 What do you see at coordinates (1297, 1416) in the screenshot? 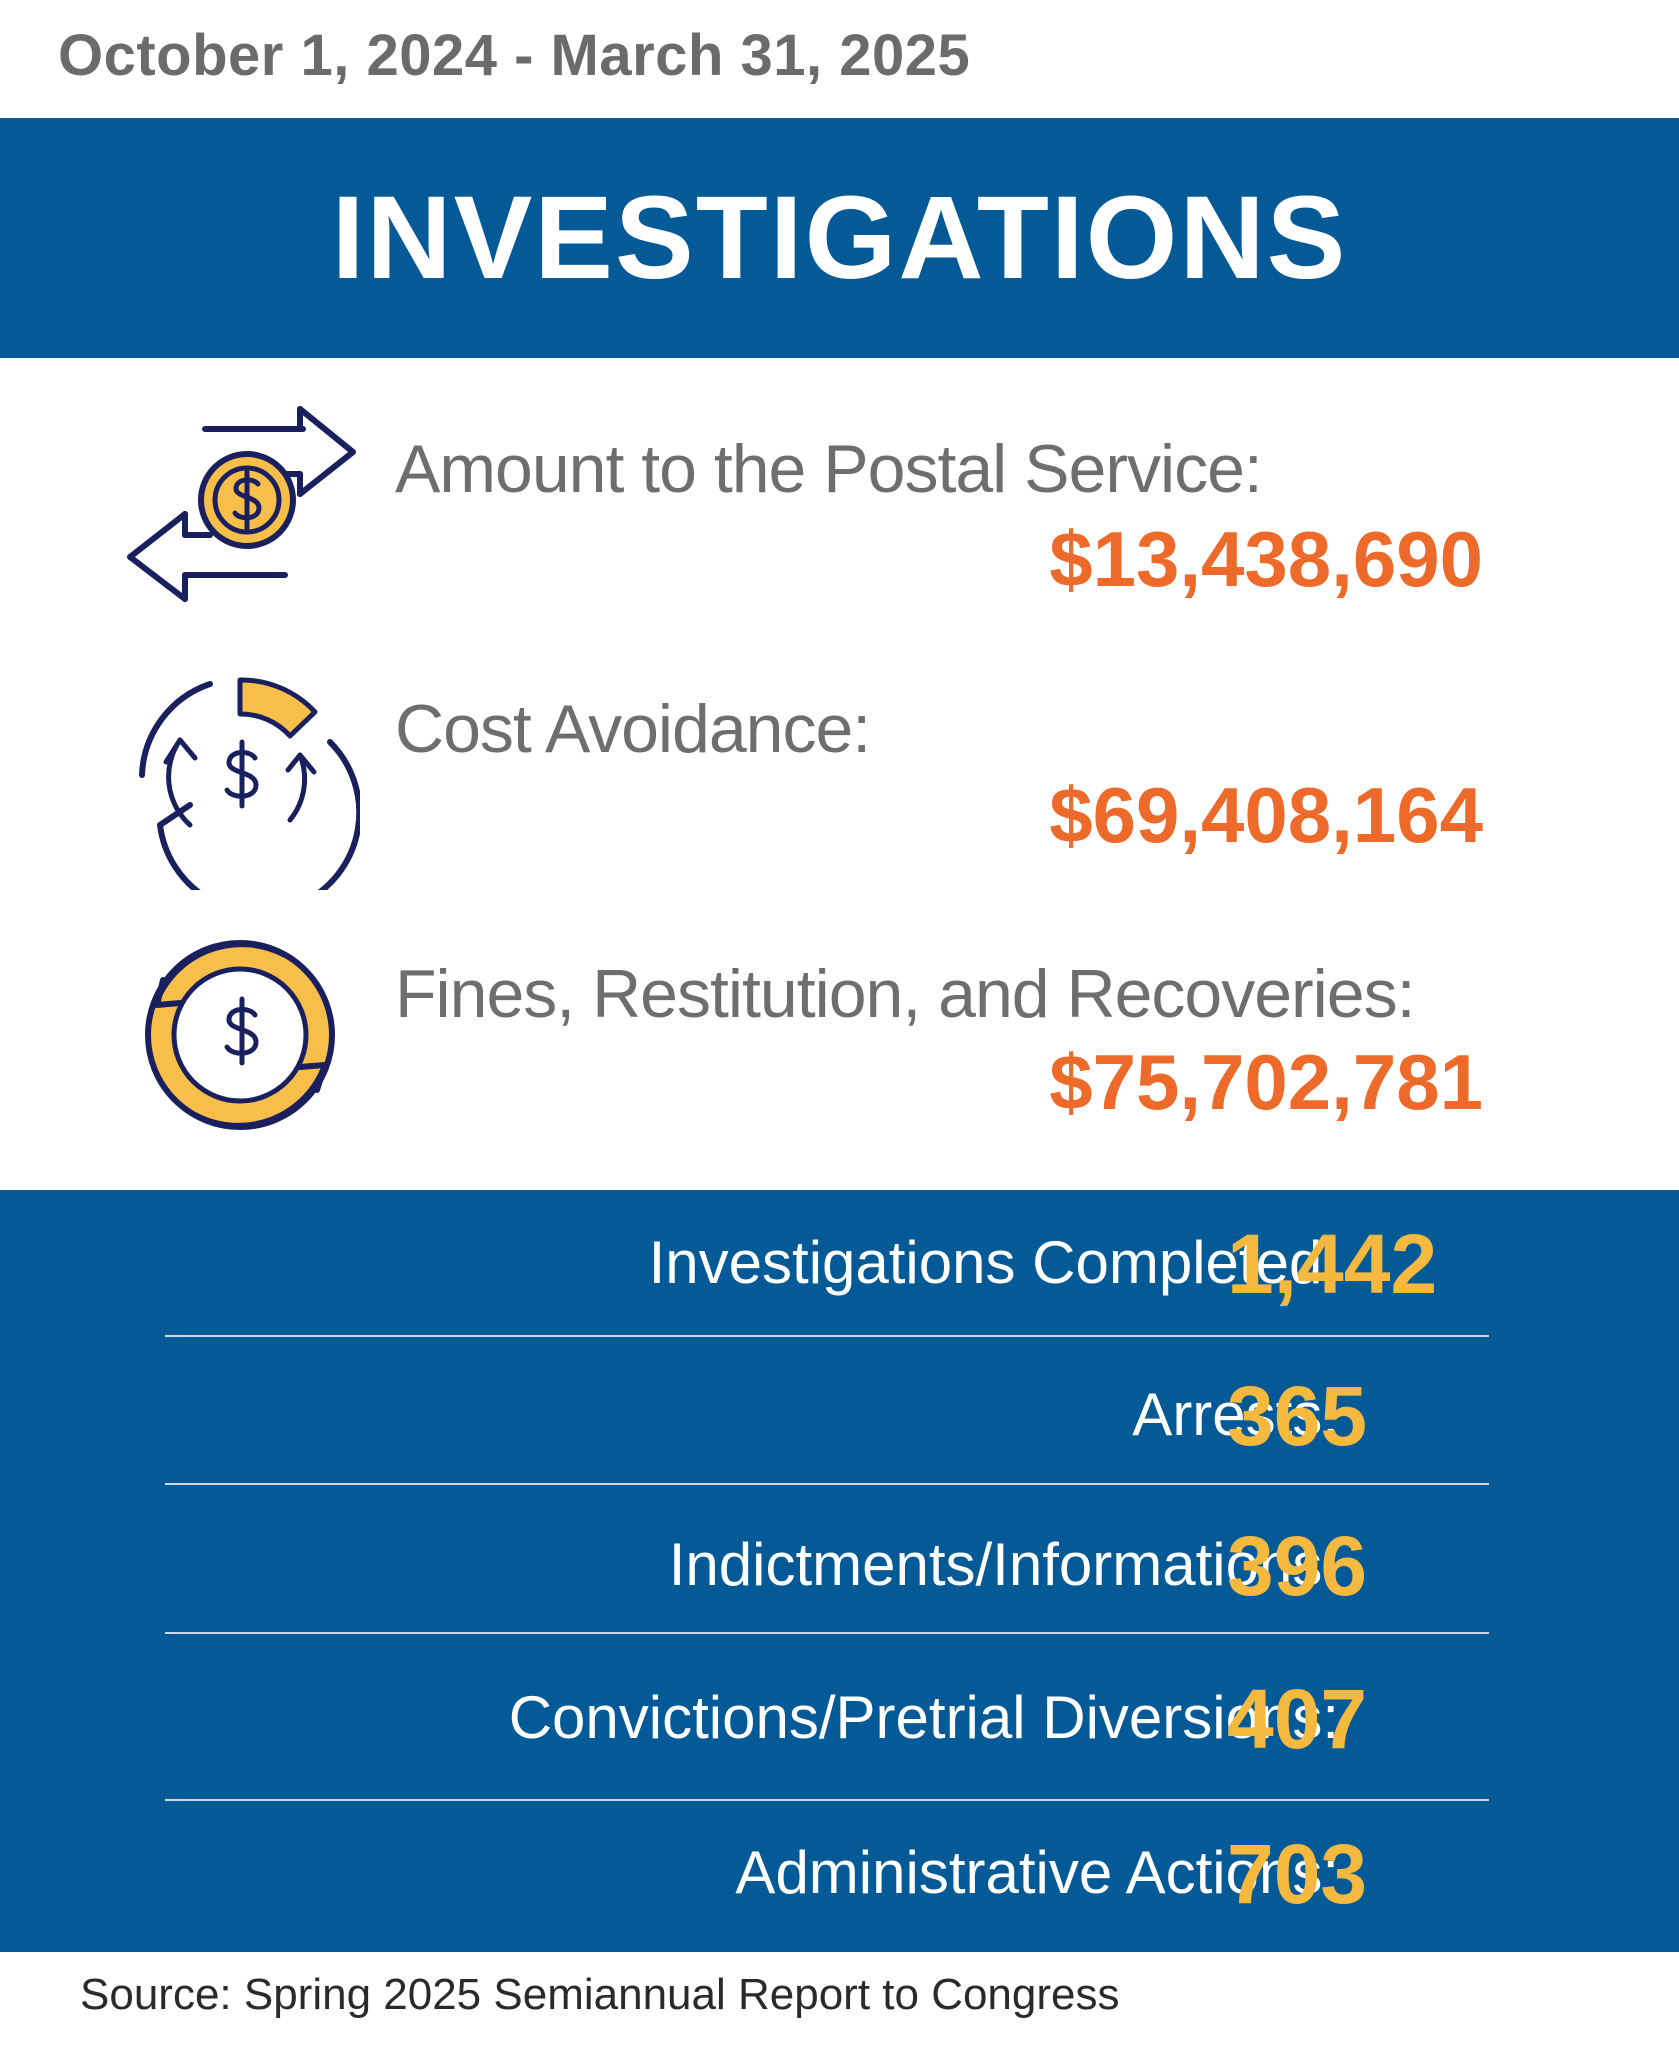
I see `stat-value: 365` at bounding box center [1297, 1416].